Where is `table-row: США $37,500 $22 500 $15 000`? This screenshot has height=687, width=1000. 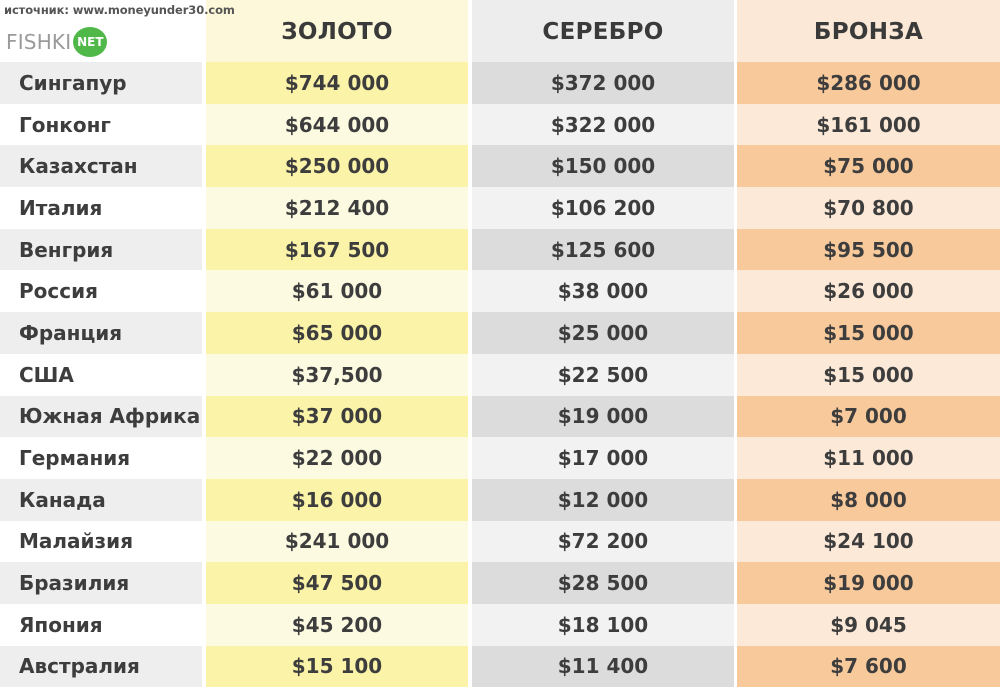 table-row: США $37,500 $22 500 $15 000 is located at coordinates (500, 374).